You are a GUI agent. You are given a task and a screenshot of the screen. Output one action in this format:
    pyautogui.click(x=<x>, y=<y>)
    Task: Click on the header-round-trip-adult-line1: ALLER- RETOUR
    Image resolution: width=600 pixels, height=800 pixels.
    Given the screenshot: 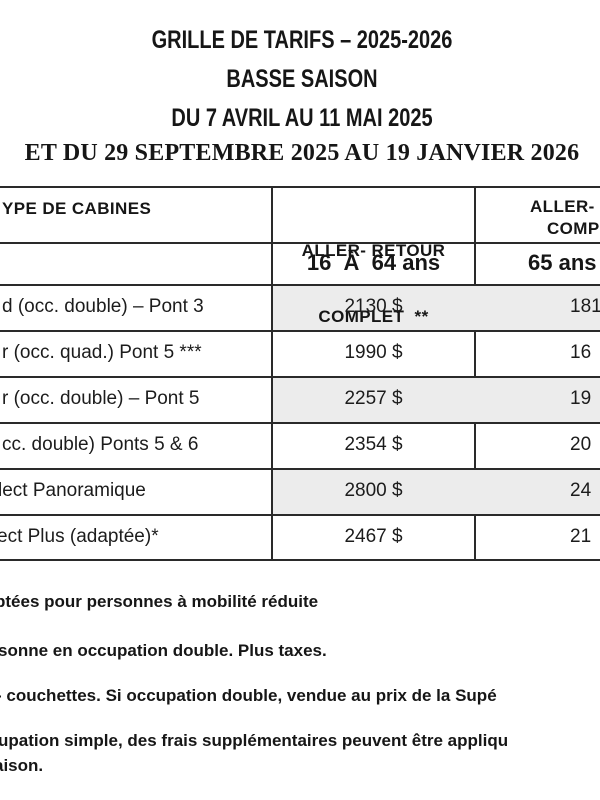 What is the action you would take?
    pyautogui.click(x=373, y=250)
    